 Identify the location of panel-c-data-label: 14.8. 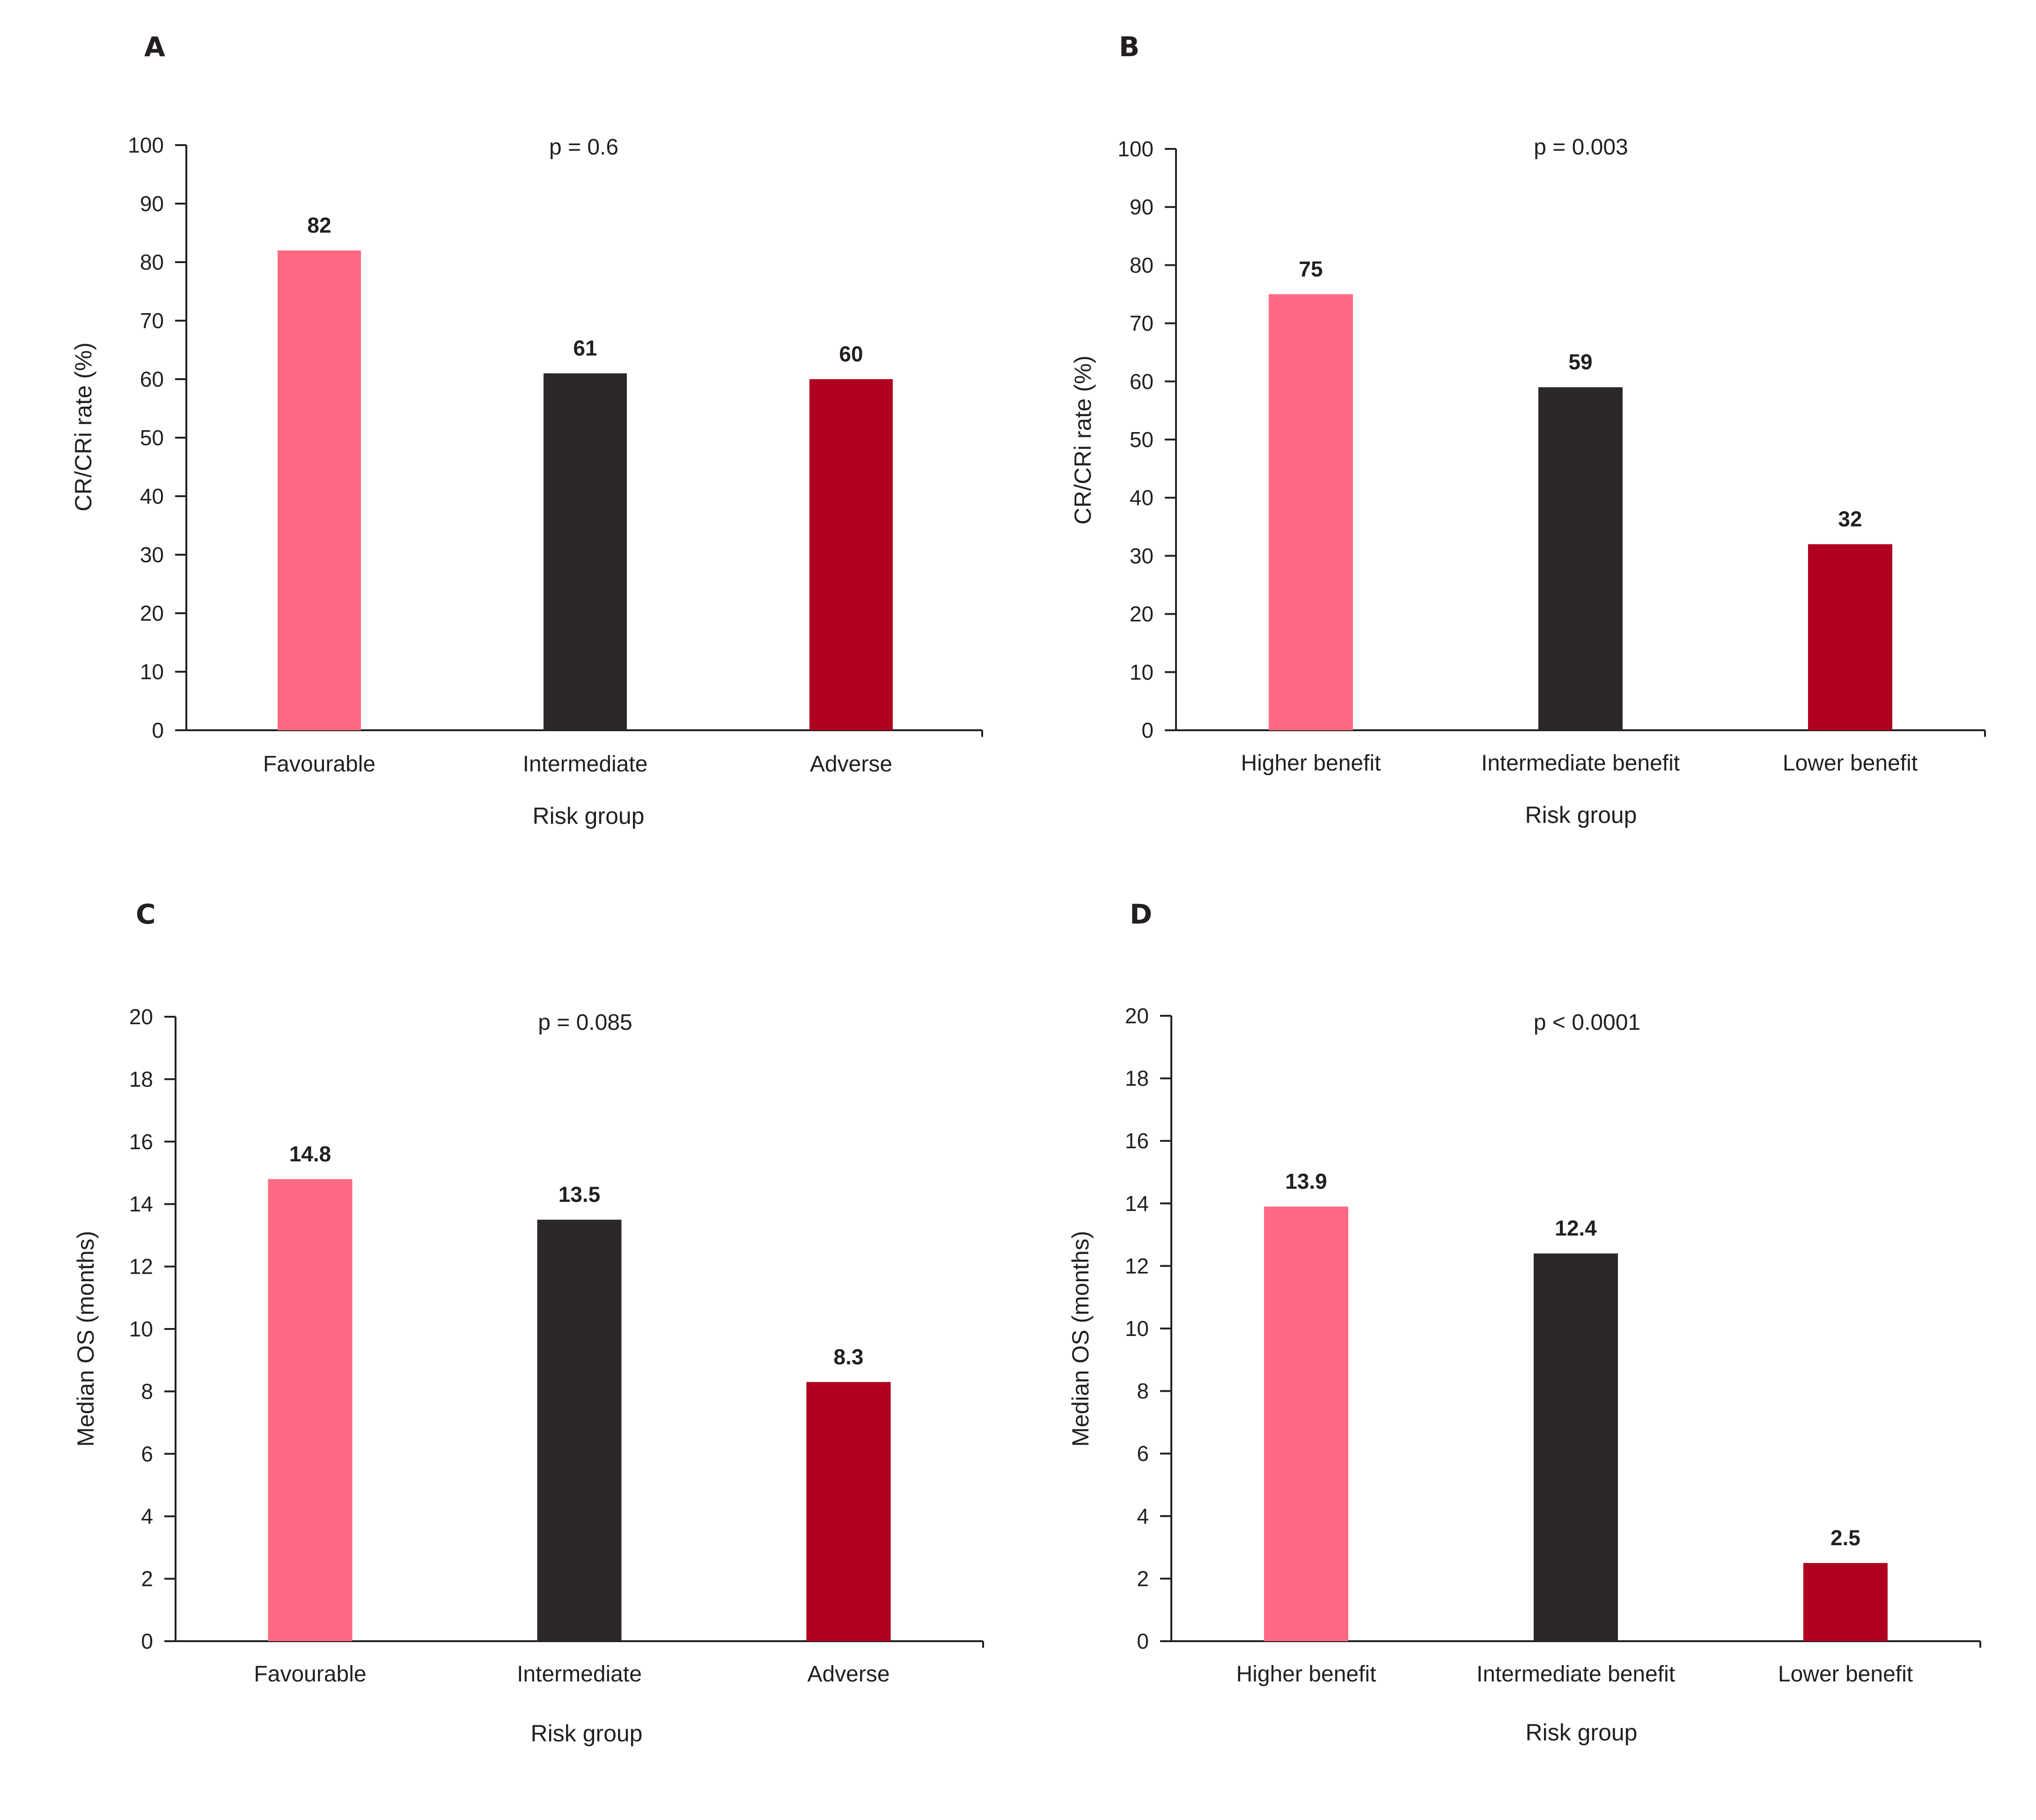
(310, 1154).